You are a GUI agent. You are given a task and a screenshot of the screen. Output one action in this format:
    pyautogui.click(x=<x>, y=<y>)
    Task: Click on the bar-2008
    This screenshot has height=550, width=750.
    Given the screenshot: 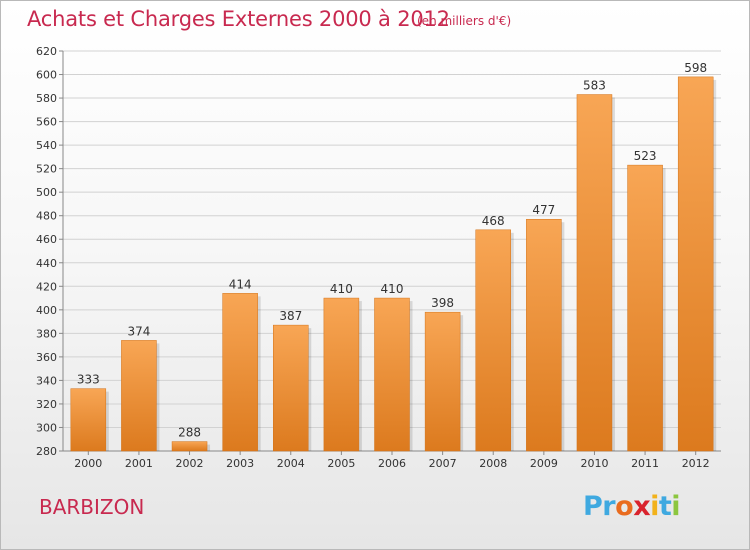 What is the action you would take?
    pyautogui.click(x=493, y=340)
    